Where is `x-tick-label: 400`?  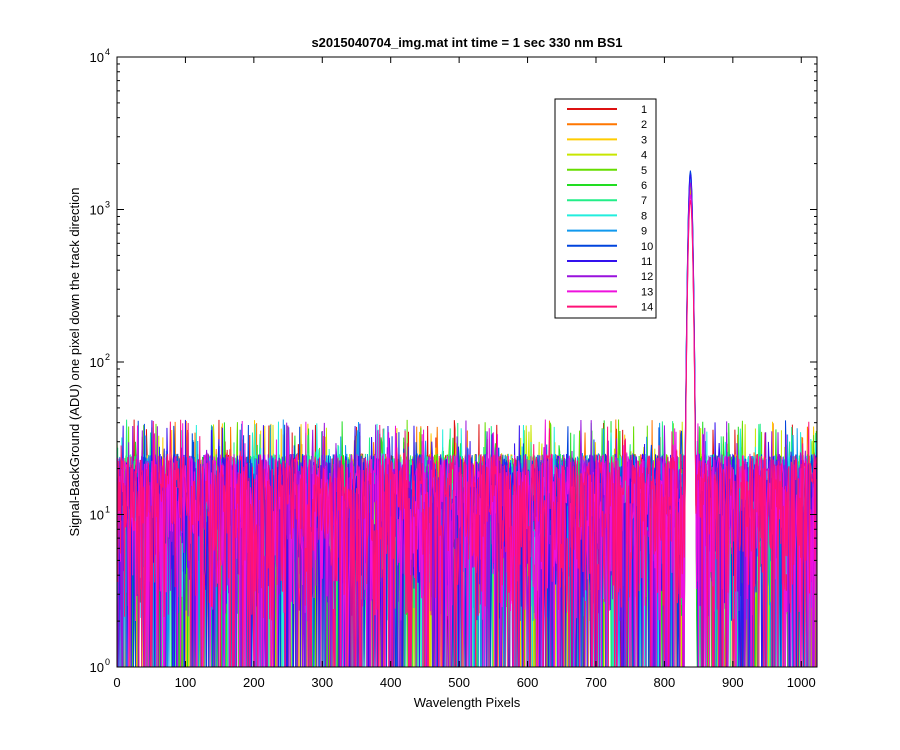
x-tick-label: 400 is located at coordinates (391, 682).